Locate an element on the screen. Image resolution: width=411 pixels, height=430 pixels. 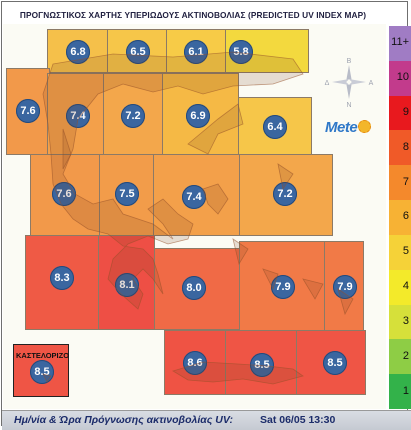
uv-cell: 6.8 is located at coordinates (77, 51).